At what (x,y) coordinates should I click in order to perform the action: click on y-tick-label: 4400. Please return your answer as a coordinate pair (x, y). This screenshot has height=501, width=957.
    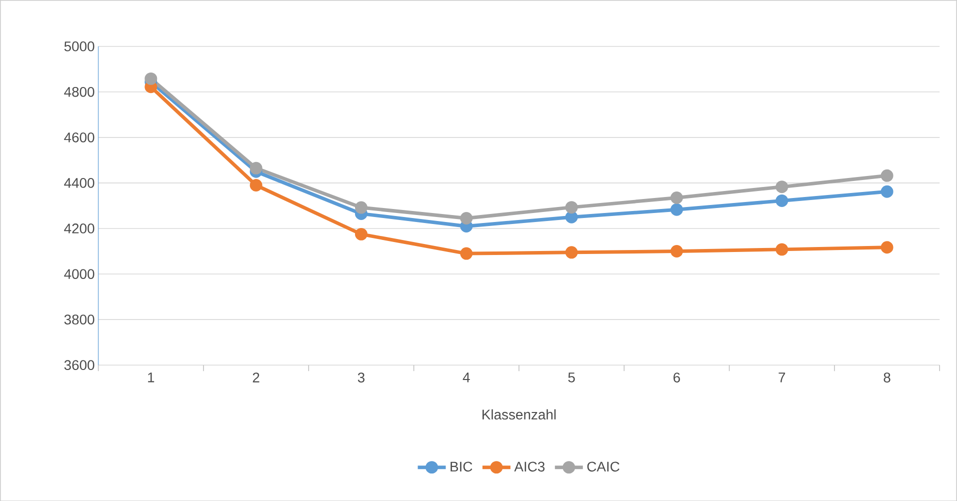
    Looking at the image, I should click on (79, 183).